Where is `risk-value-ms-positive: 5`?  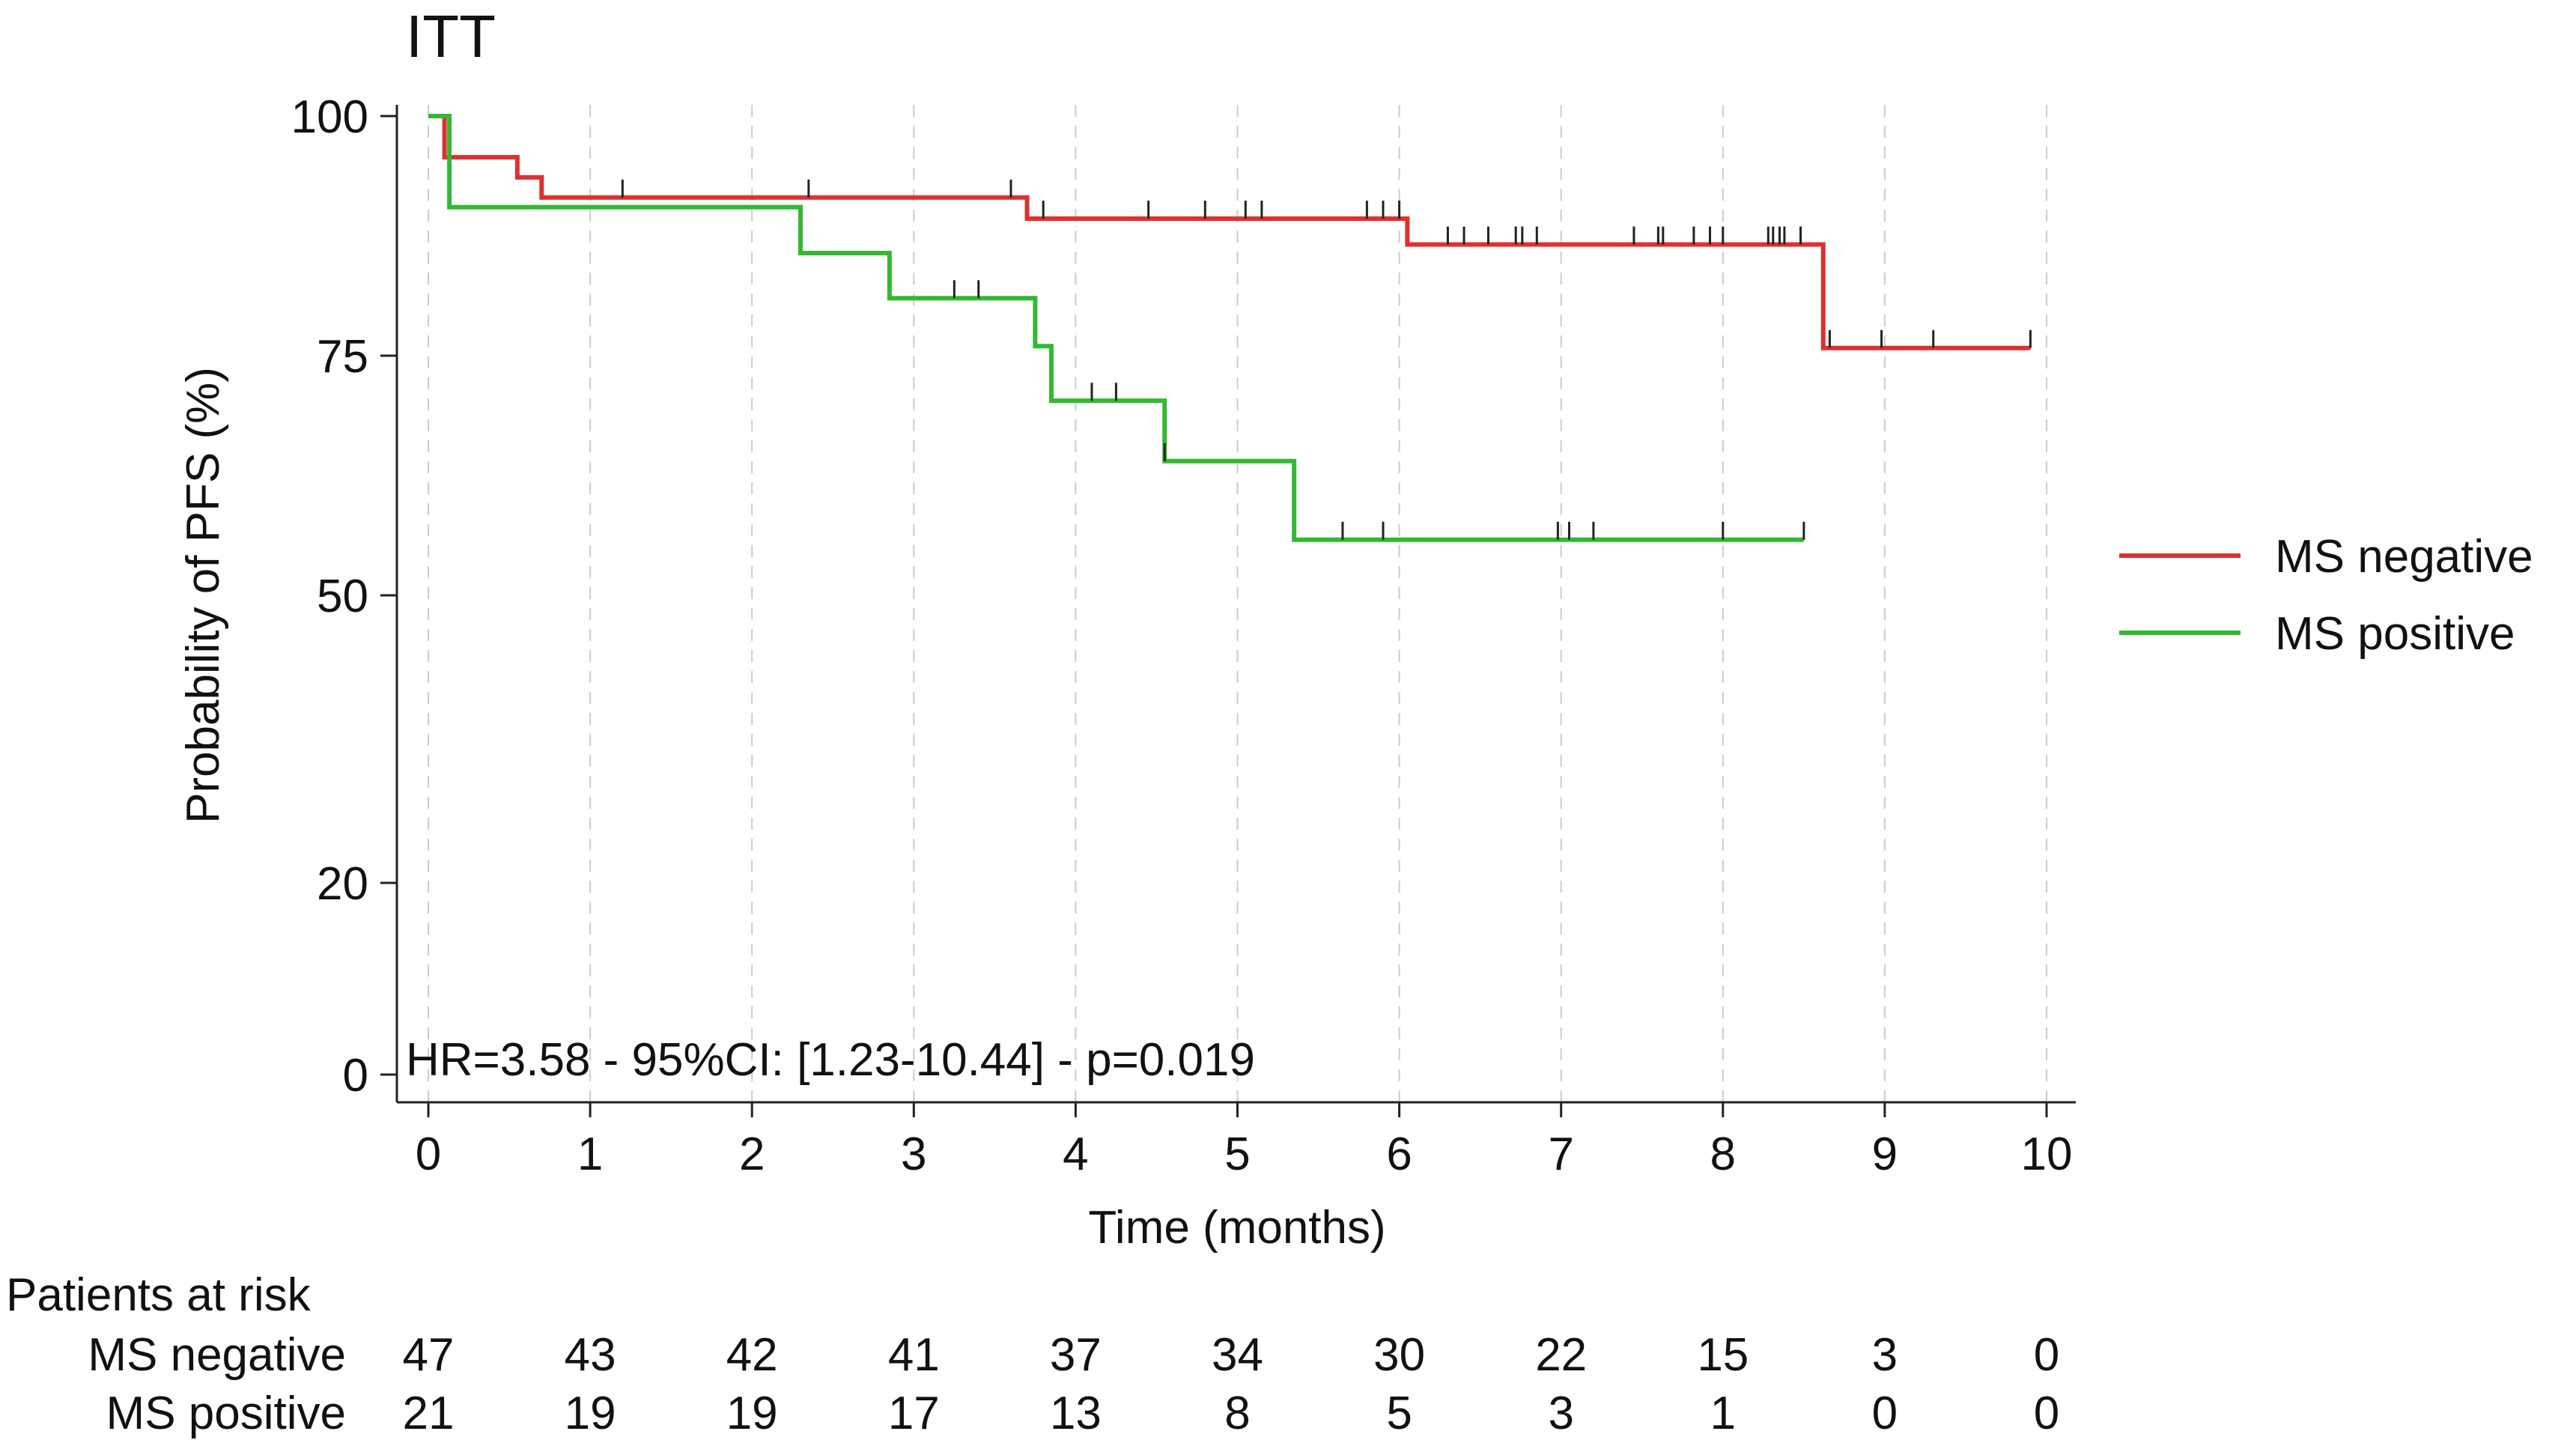 risk-value-ms-positive: 5 is located at coordinates (1399, 1413).